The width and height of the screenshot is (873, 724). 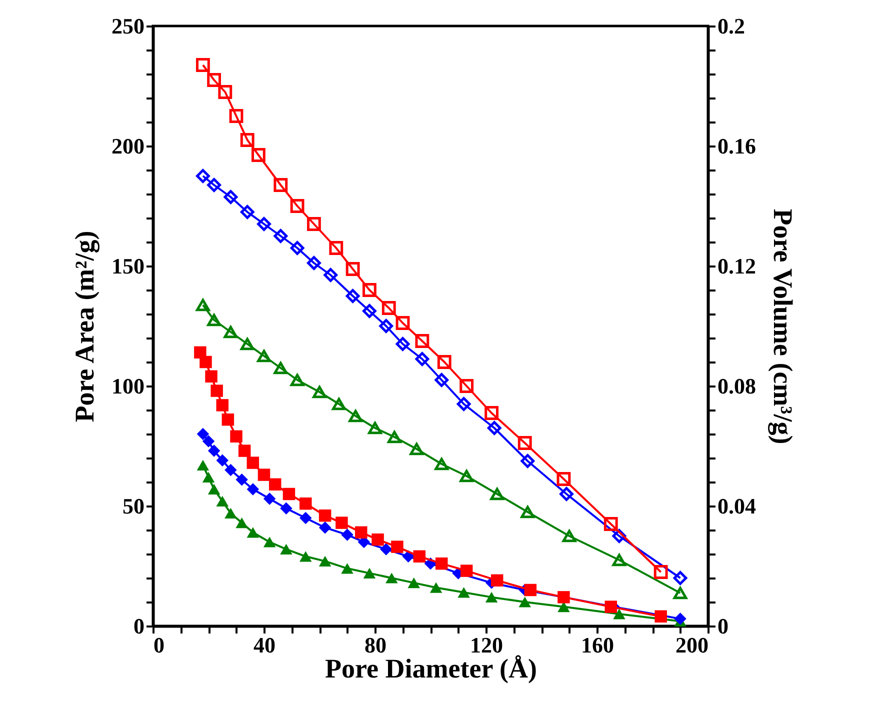 What do you see at coordinates (597, 645) in the screenshot?
I see `x-tick-label: 160` at bounding box center [597, 645].